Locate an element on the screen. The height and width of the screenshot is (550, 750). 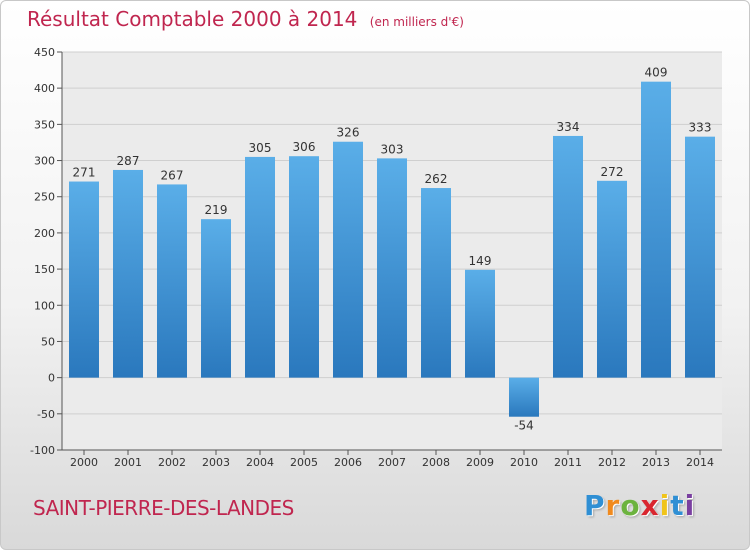
y-tick-label: 50 is located at coordinates (48, 341).